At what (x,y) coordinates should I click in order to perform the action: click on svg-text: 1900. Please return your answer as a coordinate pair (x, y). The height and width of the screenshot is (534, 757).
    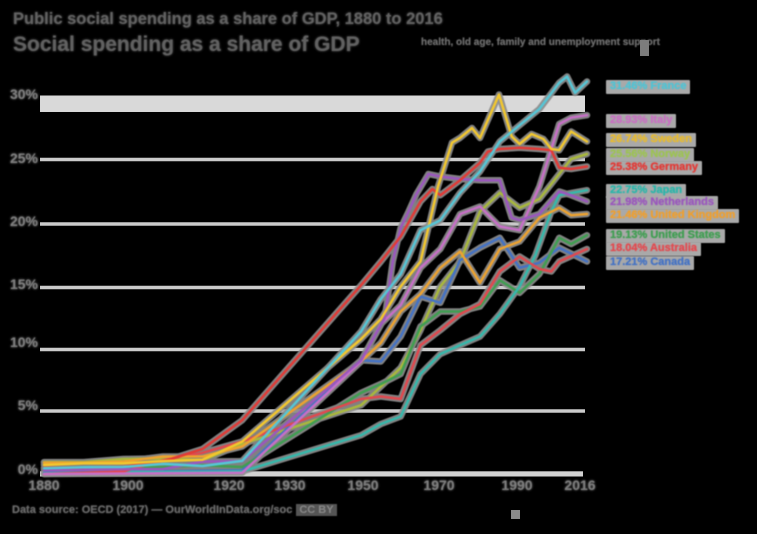
    Looking at the image, I should click on (127, 485).